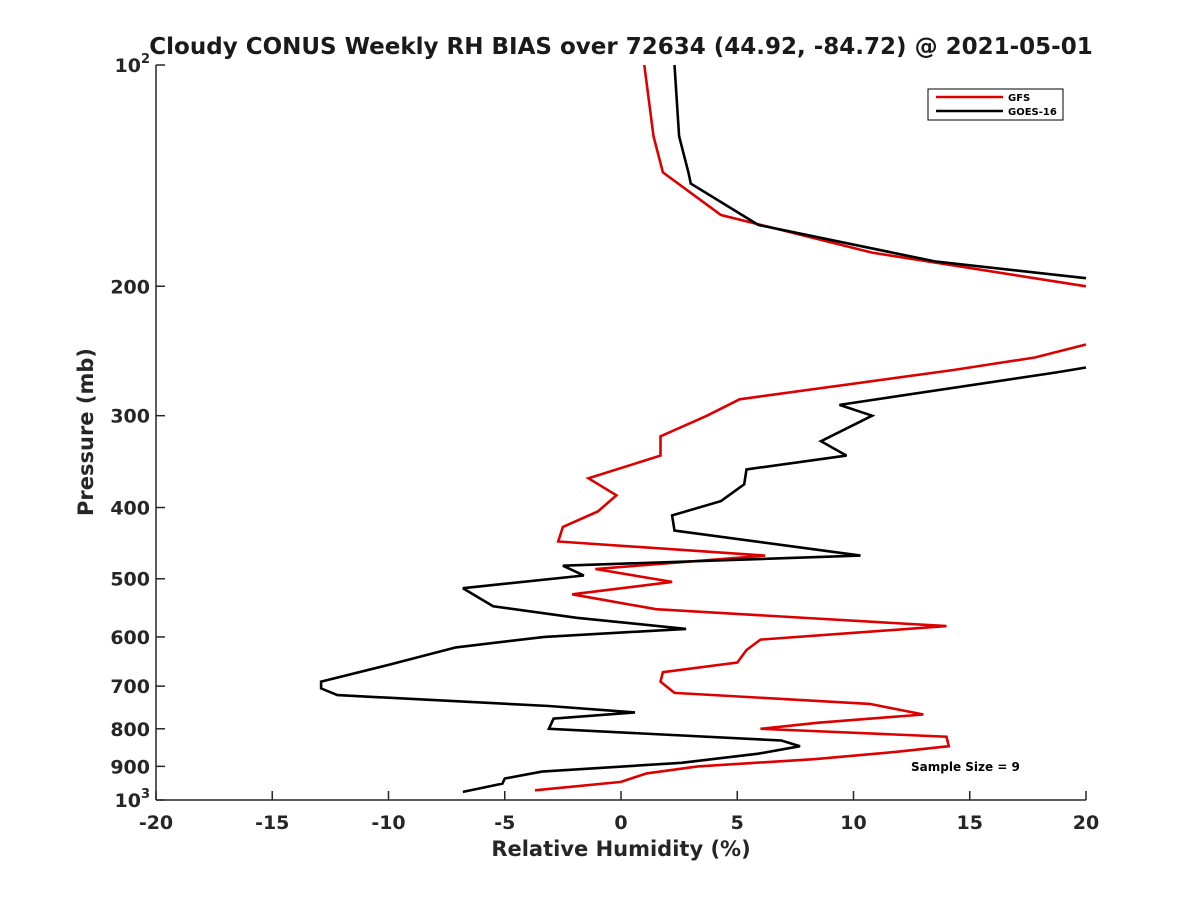 The image size is (1200, 900). What do you see at coordinates (133, 64) in the screenshot?
I see `y-tick-label: 10²` at bounding box center [133, 64].